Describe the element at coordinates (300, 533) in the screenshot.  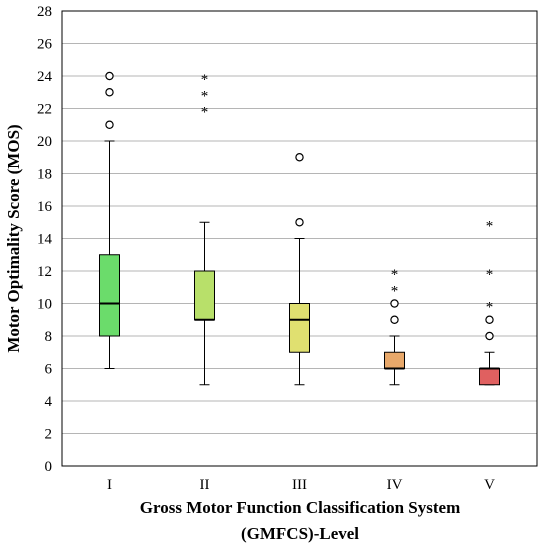
I see `x-axis-title-line2: (GMFCS)-Level` at that location.